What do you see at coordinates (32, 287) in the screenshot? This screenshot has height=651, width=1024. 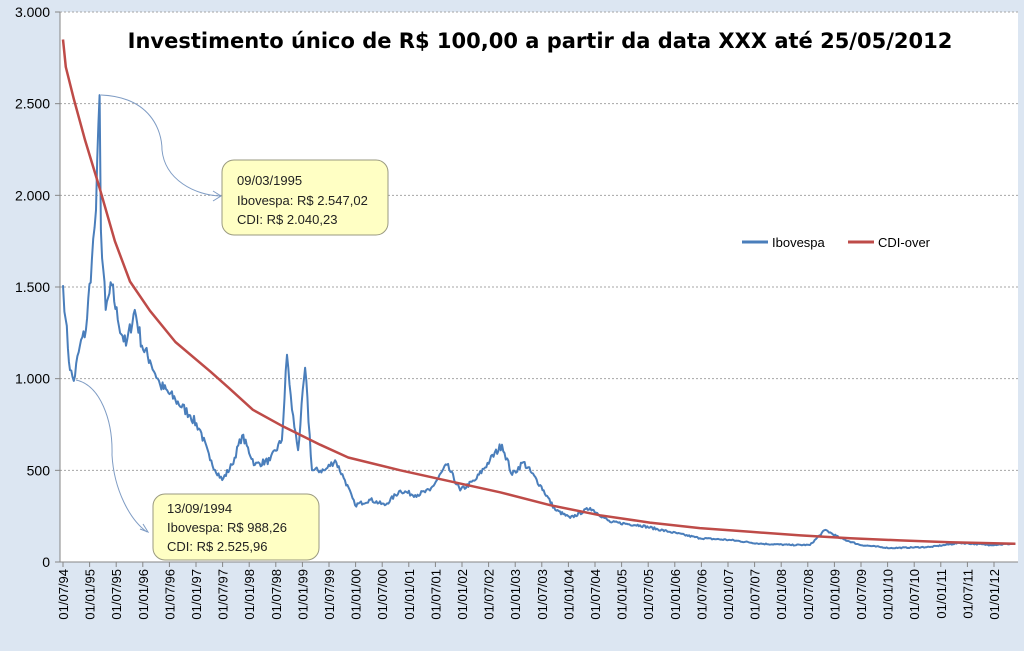 I see `y-tick-label: 1.500` at bounding box center [32, 287].